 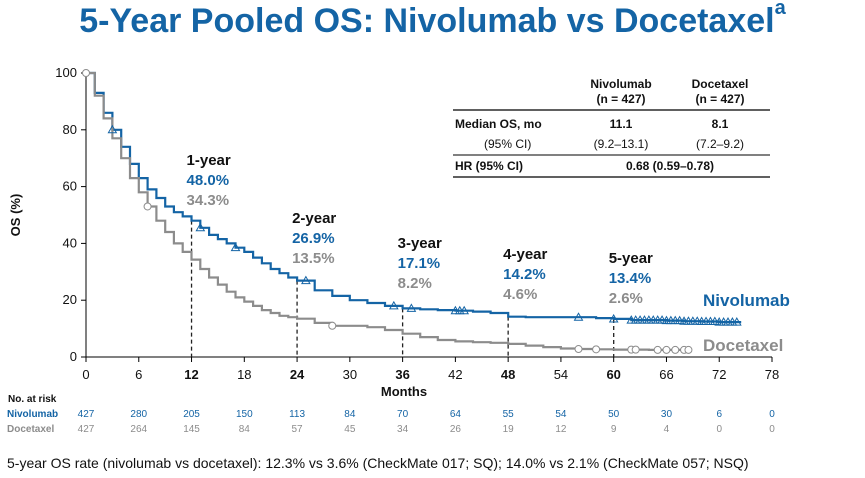 I want to click on y-tick-label-100: 100, so click(x=66, y=72).